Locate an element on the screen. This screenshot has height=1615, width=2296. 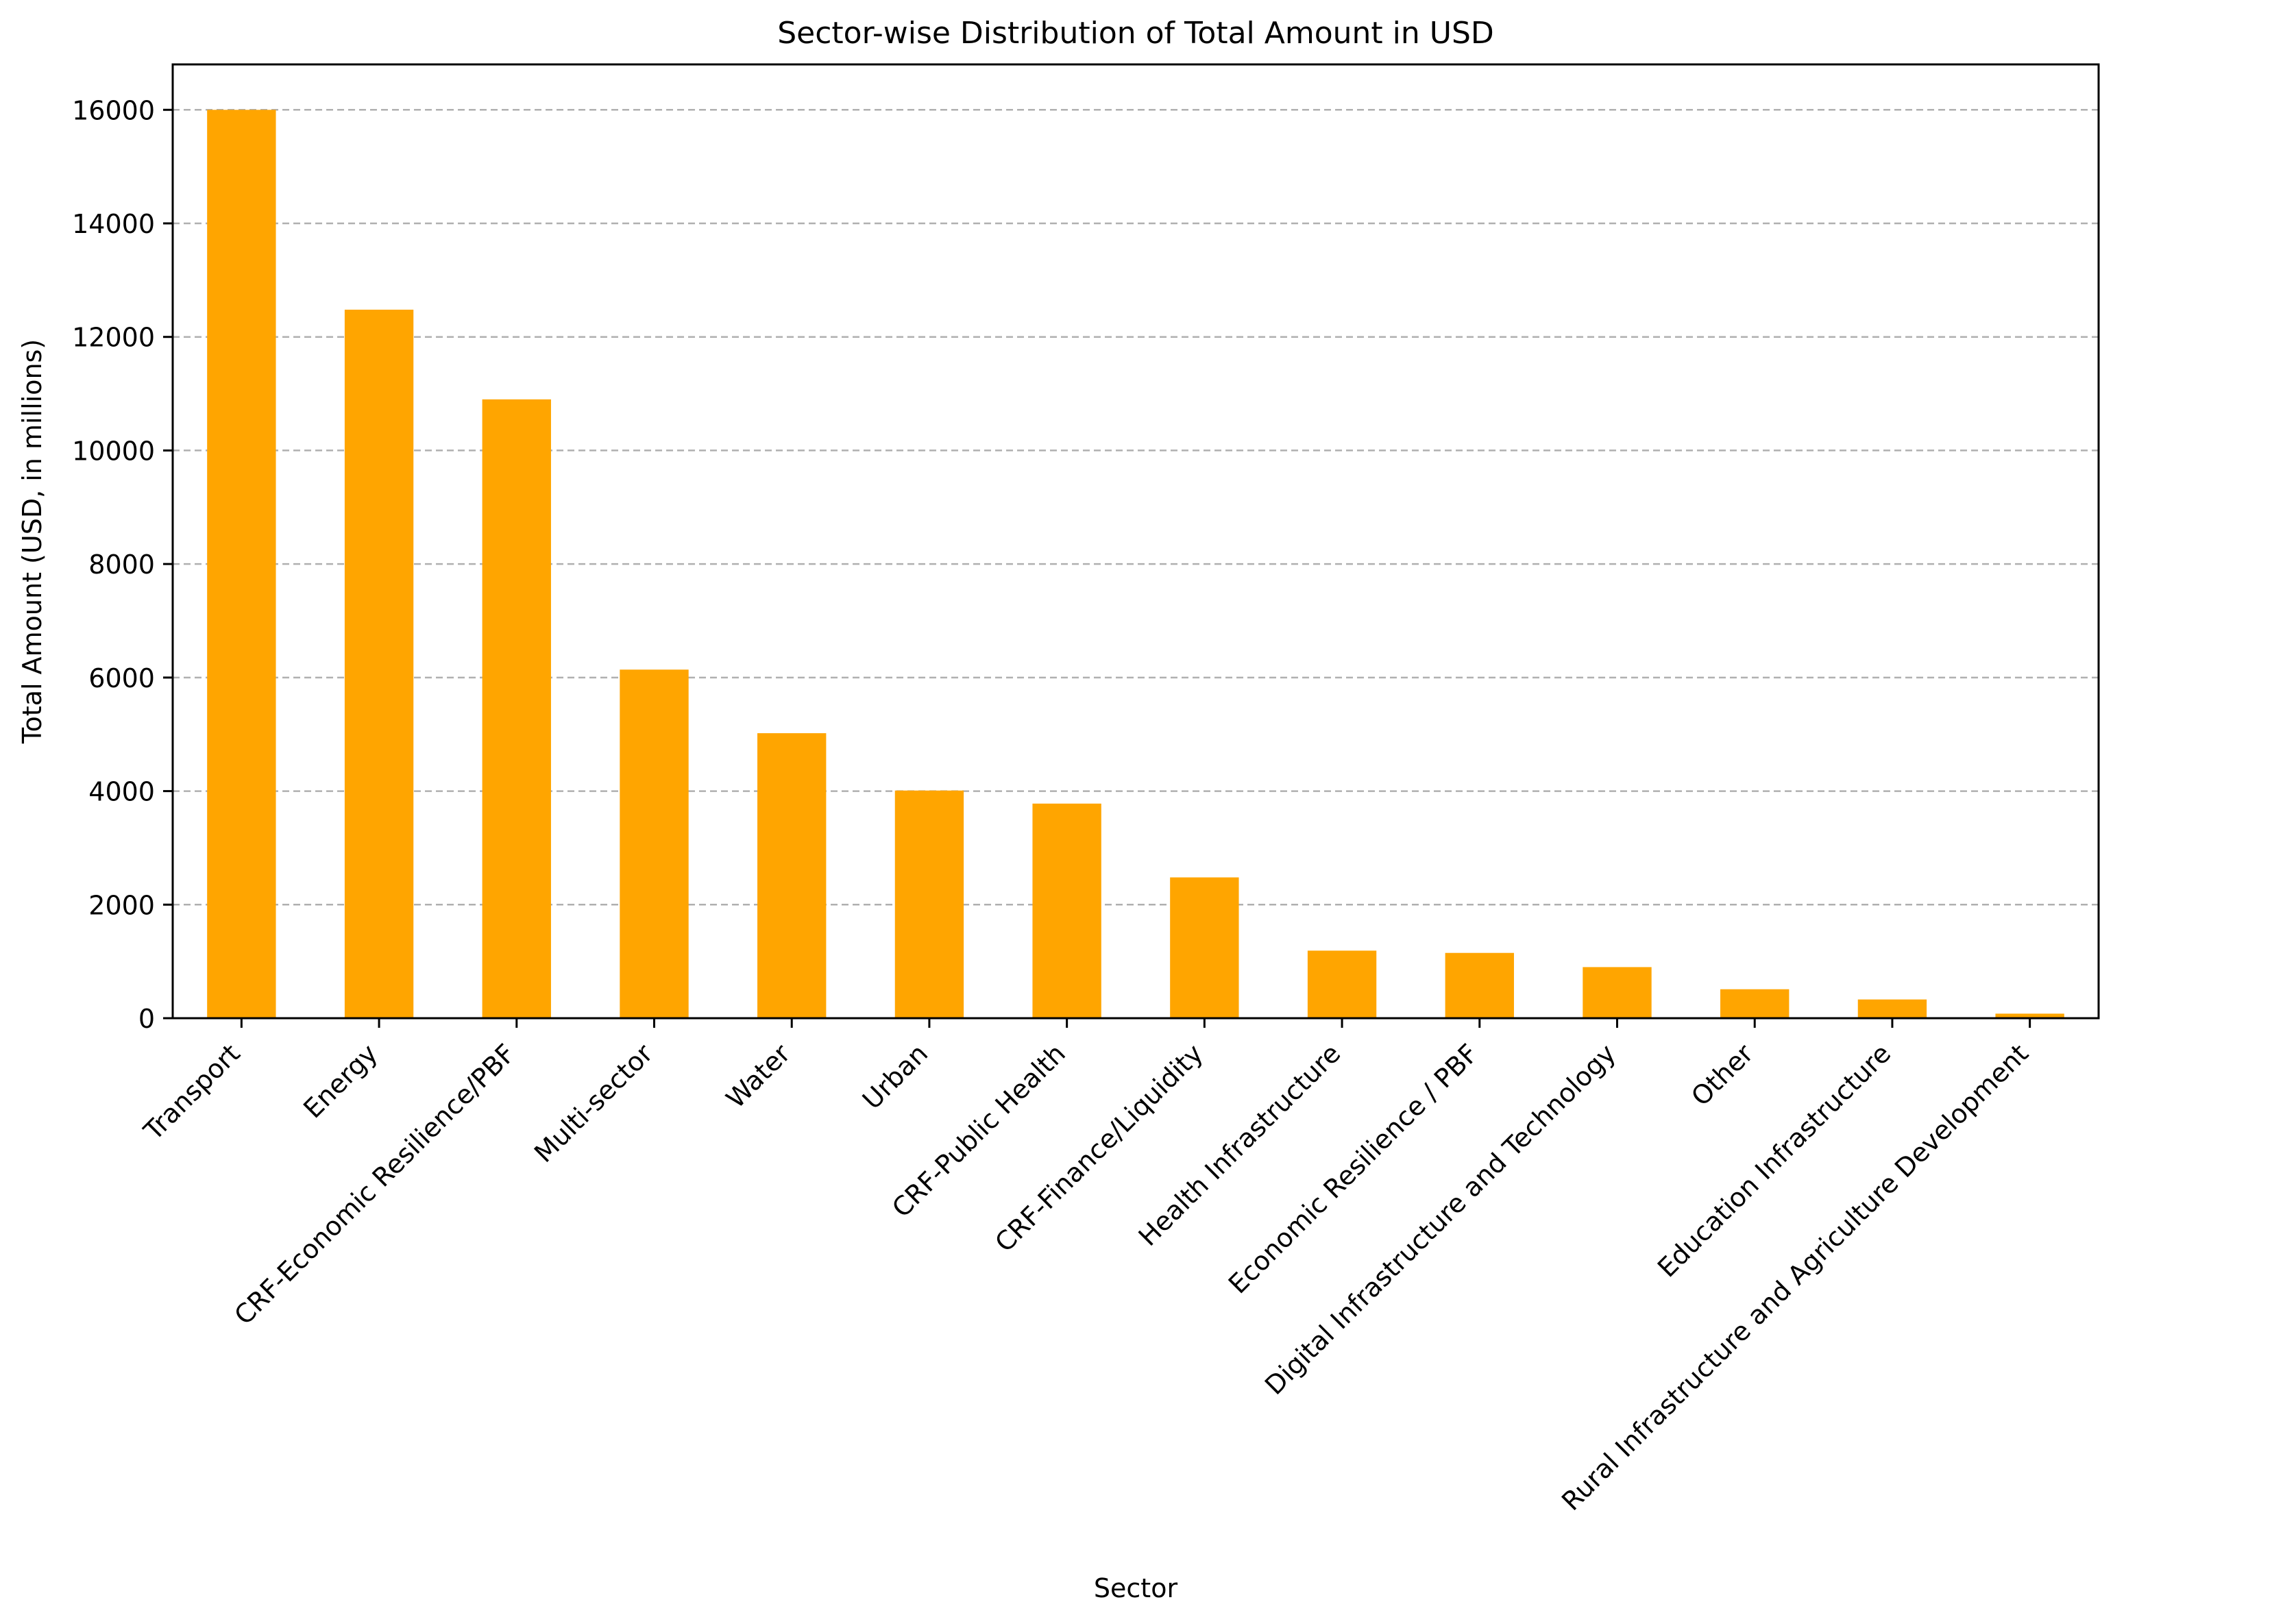
y-tick-label: 10000 is located at coordinates (113, 451).